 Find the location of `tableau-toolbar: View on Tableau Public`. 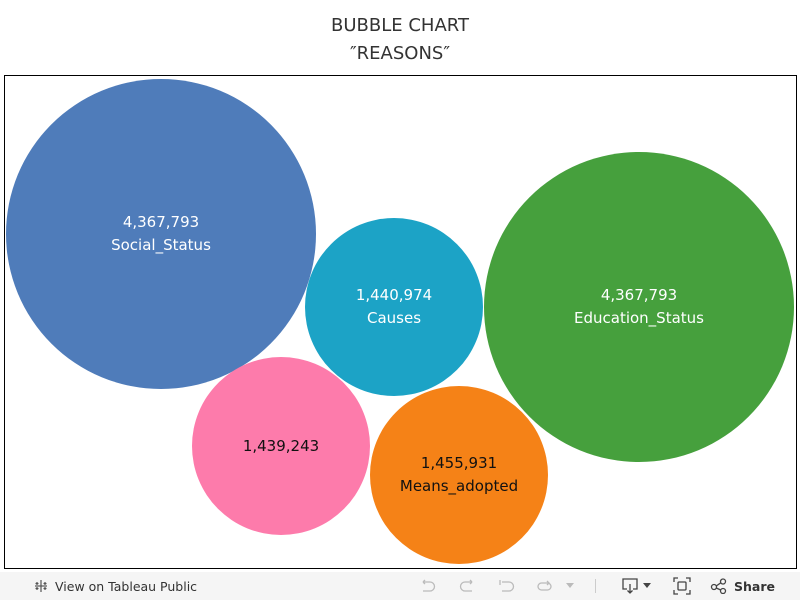

tableau-toolbar: View on Tableau Public is located at coordinates (400, 586).